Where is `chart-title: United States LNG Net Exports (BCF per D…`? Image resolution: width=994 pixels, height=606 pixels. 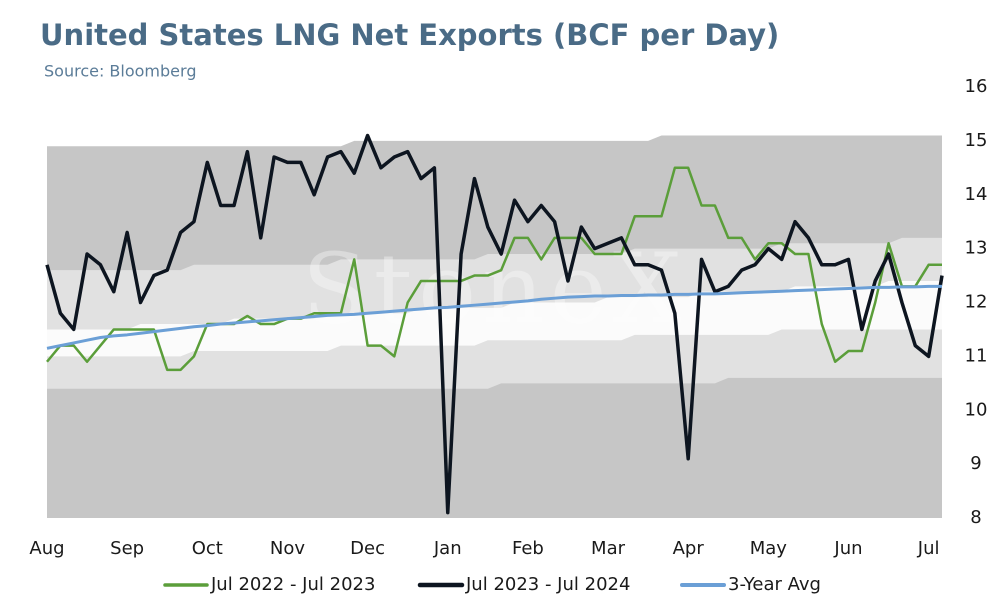
chart-title: United States LNG Net Exports (BCF per D… is located at coordinates (409, 35).